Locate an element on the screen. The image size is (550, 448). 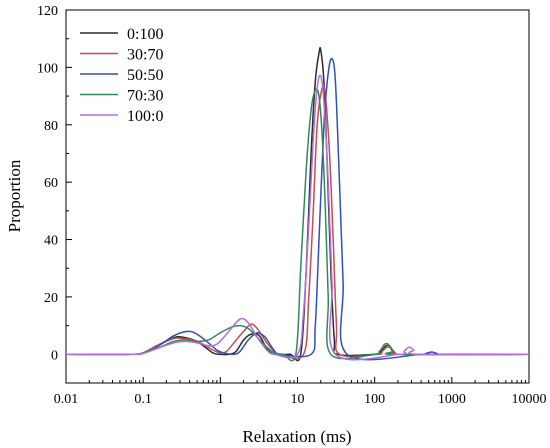
x-tick-label: 1 is located at coordinates (220, 399).